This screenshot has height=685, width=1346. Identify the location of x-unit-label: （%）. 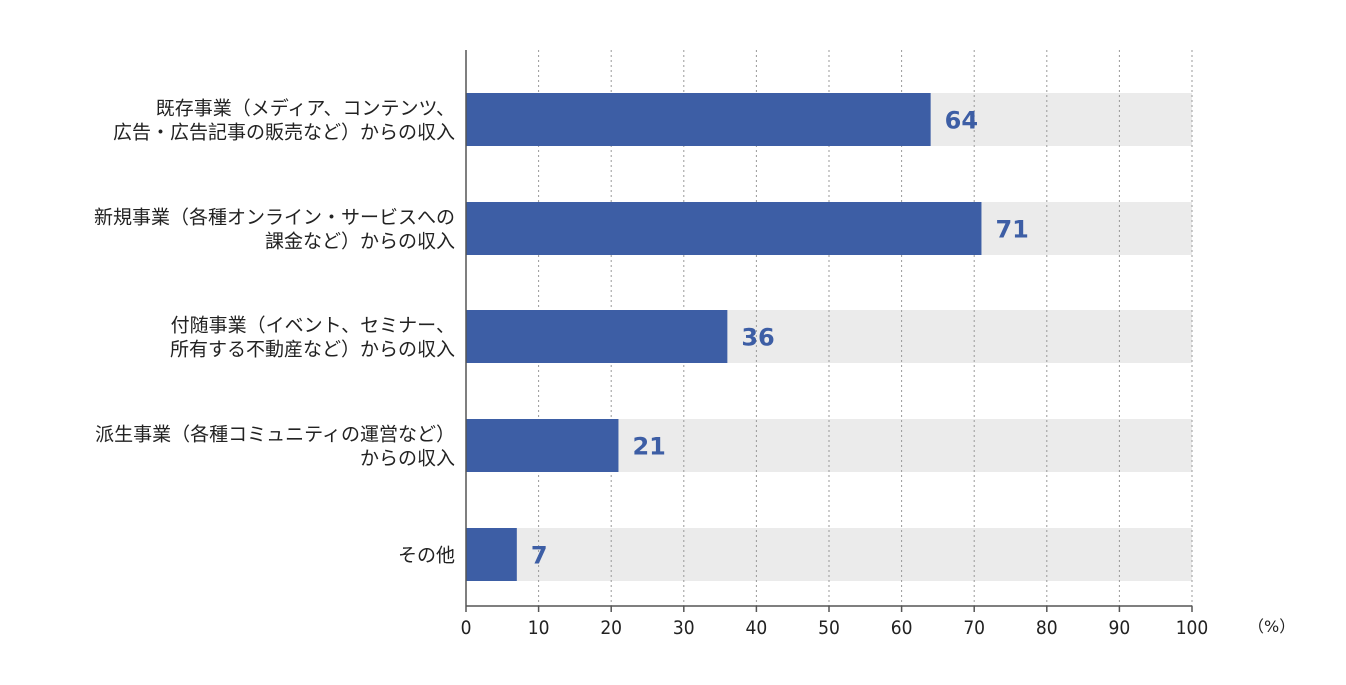
(1271, 626).